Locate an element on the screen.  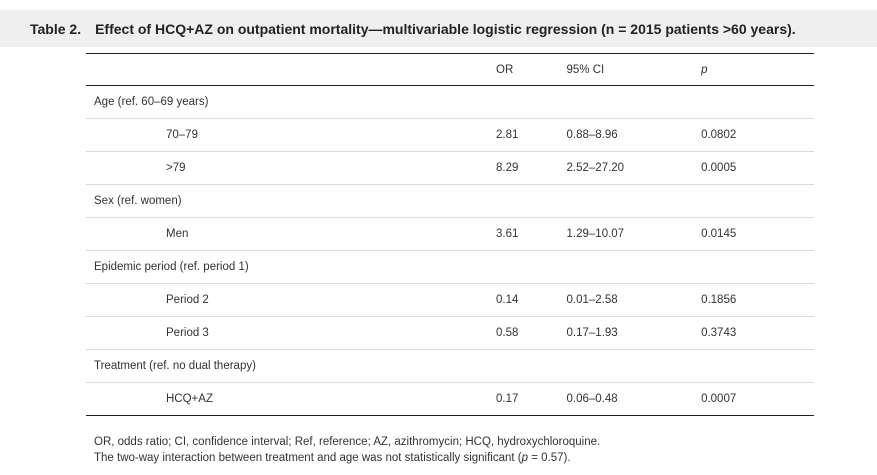
table-row: Treatment (ref. no dual therapy) is located at coordinates (450, 366).